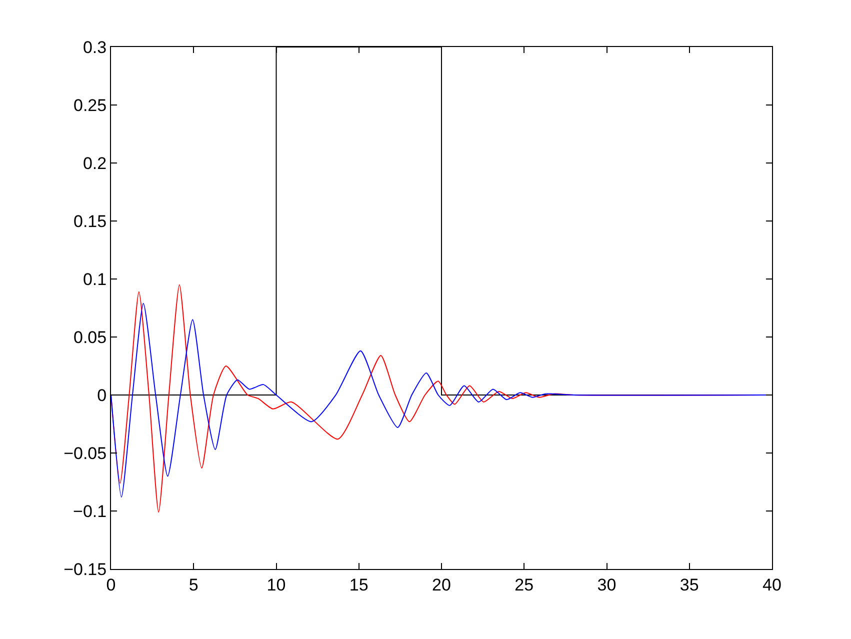 The width and height of the screenshot is (851, 639). I want to click on y-tick-label: 0, so click(102, 395).